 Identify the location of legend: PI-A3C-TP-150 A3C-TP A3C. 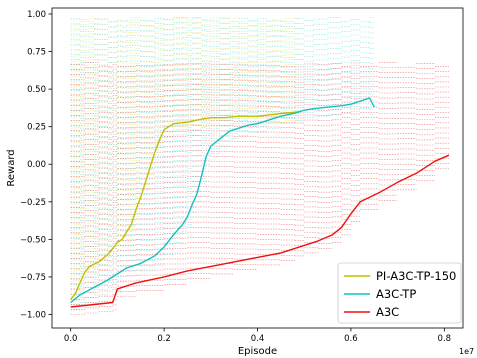
(399, 293).